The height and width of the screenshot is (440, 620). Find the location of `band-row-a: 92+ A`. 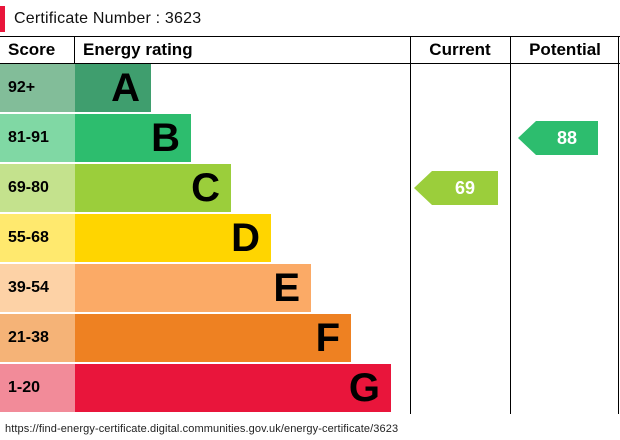

band-row-a: 92+ A is located at coordinates (310, 88).